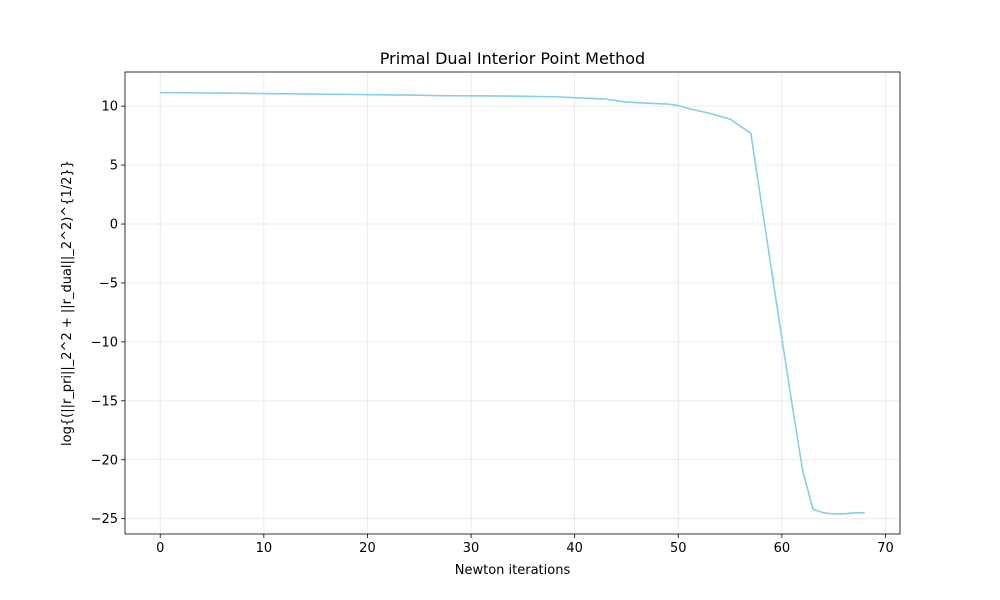 This screenshot has height=600, width=1000. I want to click on x-tick-label: 30, so click(471, 548).